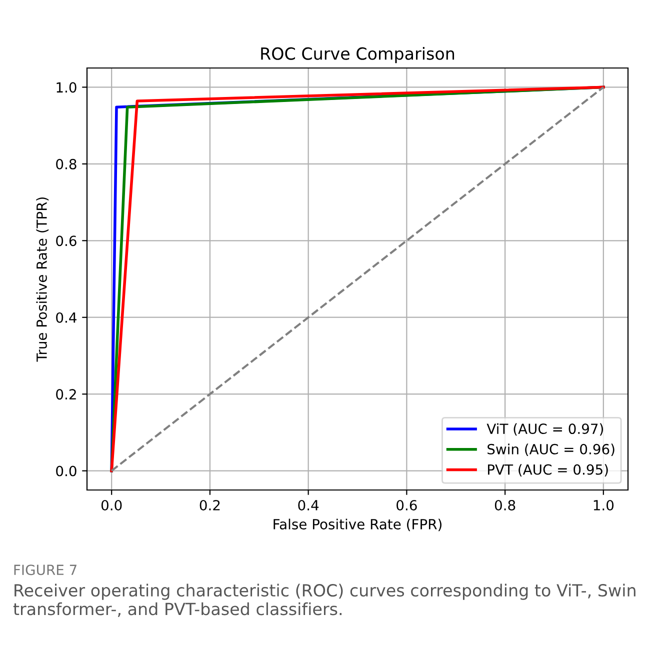 This screenshot has width=648, height=645. What do you see at coordinates (324, 600) in the screenshot?
I see `text: Receiver operating characteristic (ROC) curves corresponding to ViT-, Swin transformer-, and PVT-based classifiers.` at bounding box center [324, 600].